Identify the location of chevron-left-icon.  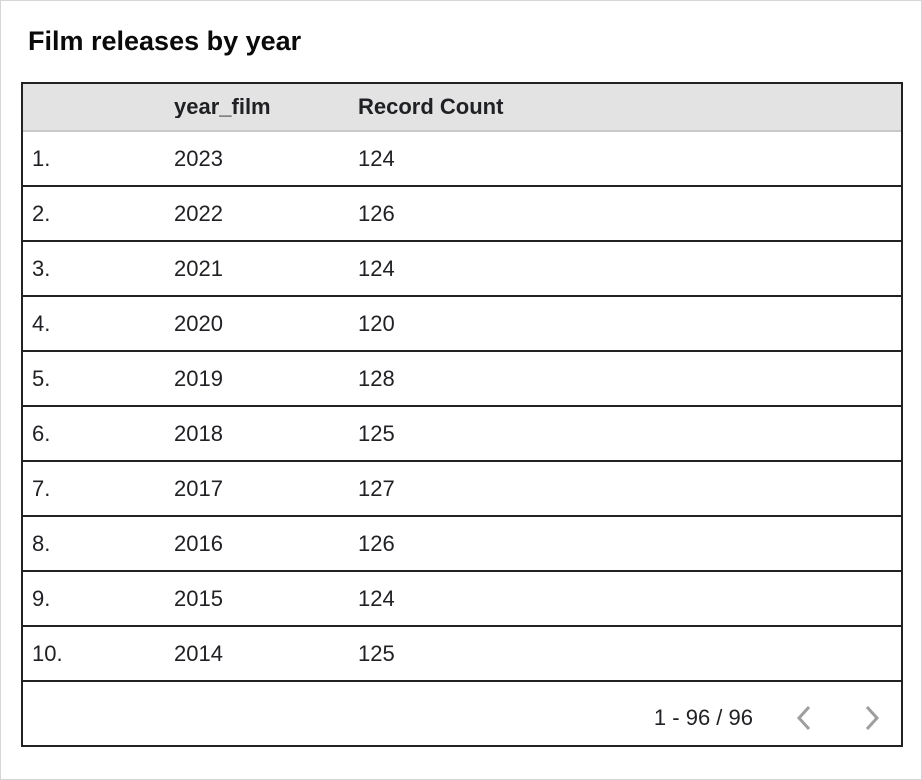
(803, 717).